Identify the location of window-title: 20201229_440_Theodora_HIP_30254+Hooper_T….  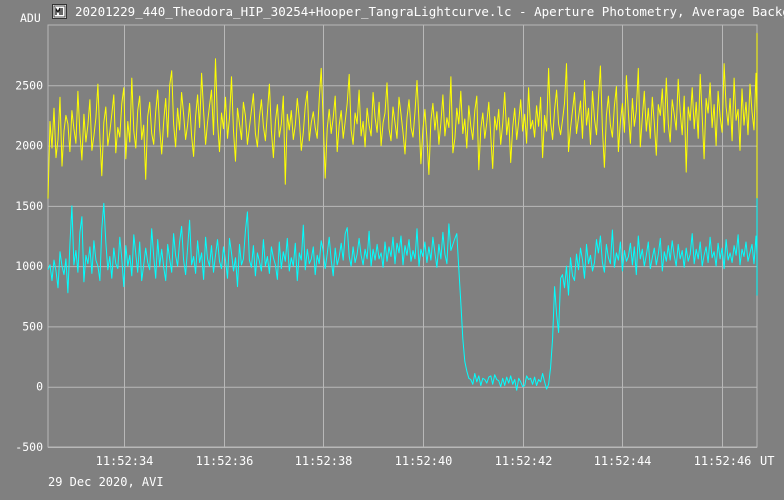
(429, 11).